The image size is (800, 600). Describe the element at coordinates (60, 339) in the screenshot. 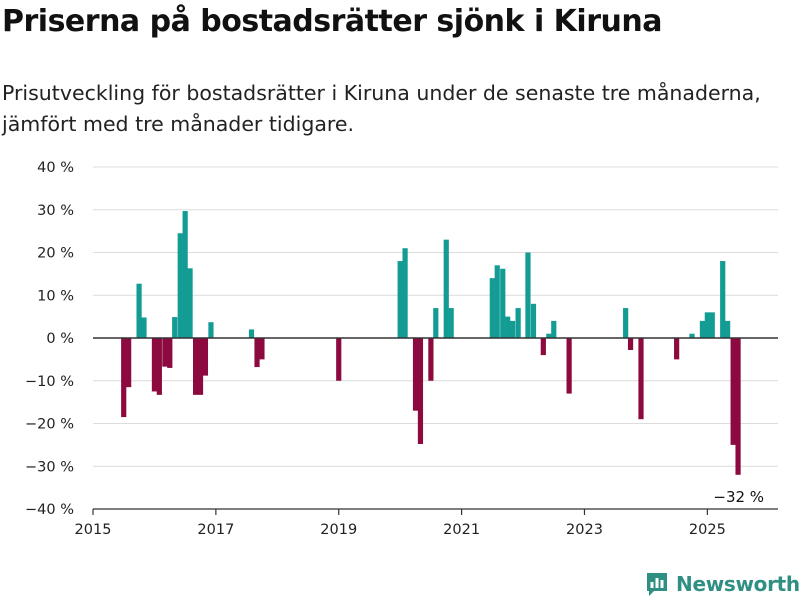

I see `y-tick-label: 0 %` at that location.